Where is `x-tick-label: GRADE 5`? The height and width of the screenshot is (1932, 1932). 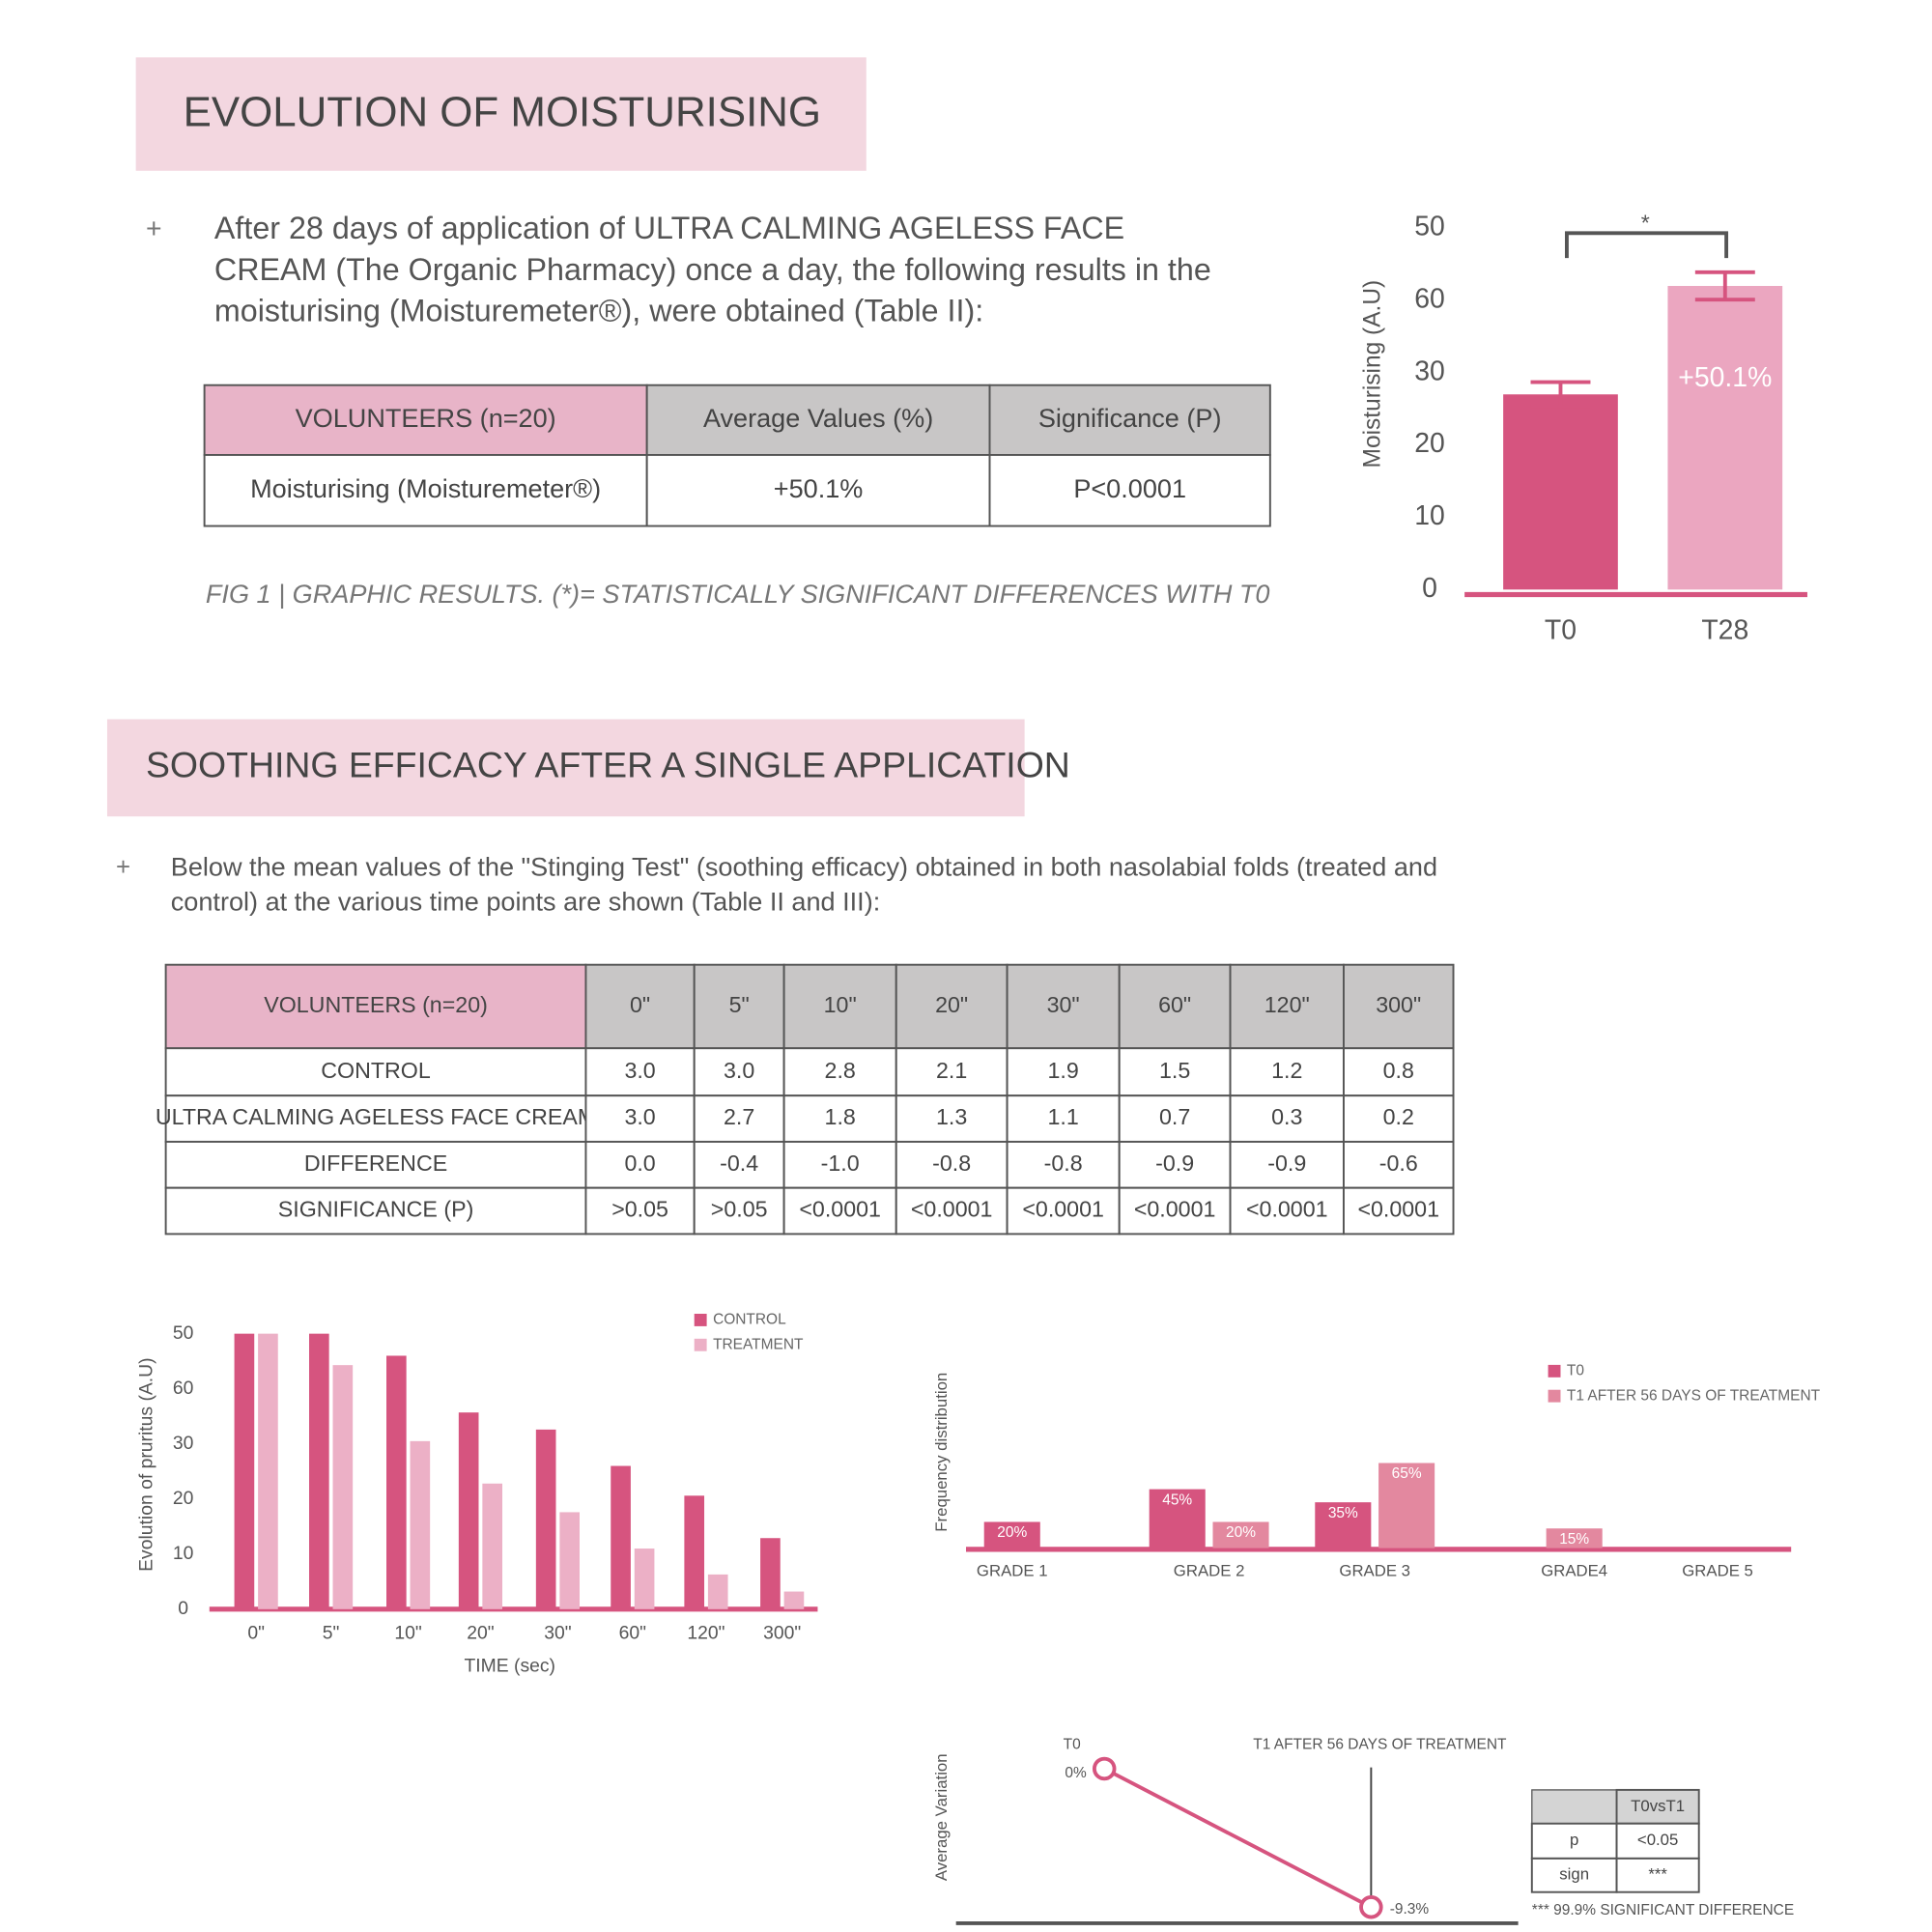 x-tick-label: GRADE 5 is located at coordinates (1717, 1571).